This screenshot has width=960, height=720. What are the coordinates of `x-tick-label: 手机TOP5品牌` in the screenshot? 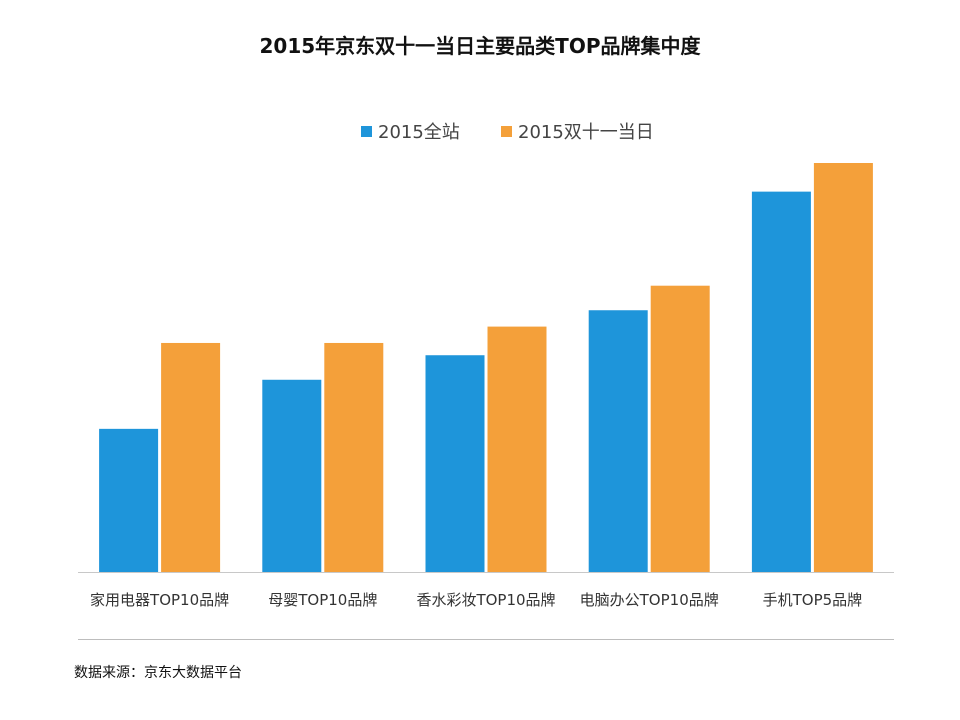 It's located at (813, 600).